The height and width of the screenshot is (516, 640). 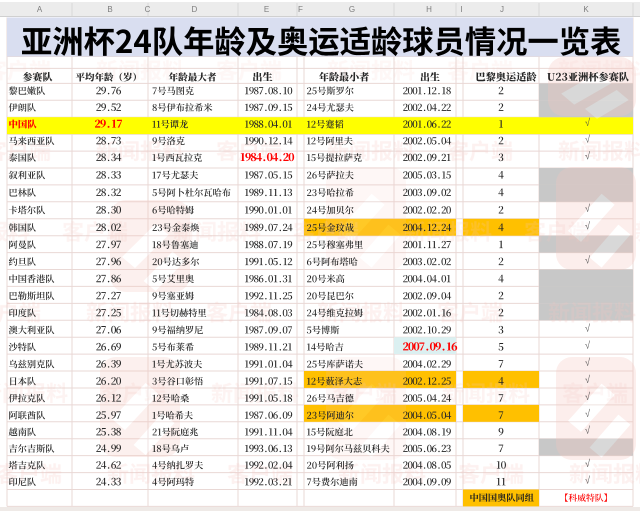 I want to click on svg-text: G, so click(x=352, y=9).